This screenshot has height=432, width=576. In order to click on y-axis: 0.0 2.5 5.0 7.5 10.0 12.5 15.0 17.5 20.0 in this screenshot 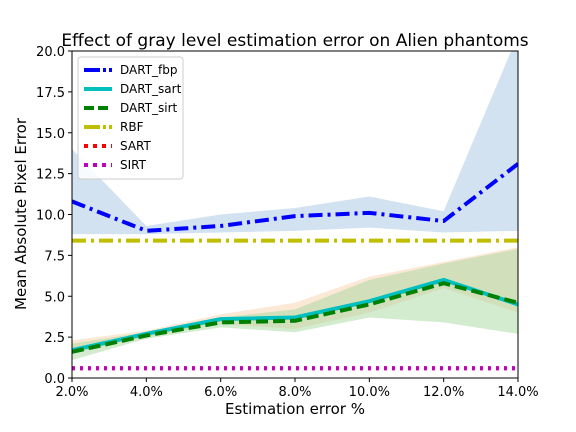, I will do `click(54, 216)`.